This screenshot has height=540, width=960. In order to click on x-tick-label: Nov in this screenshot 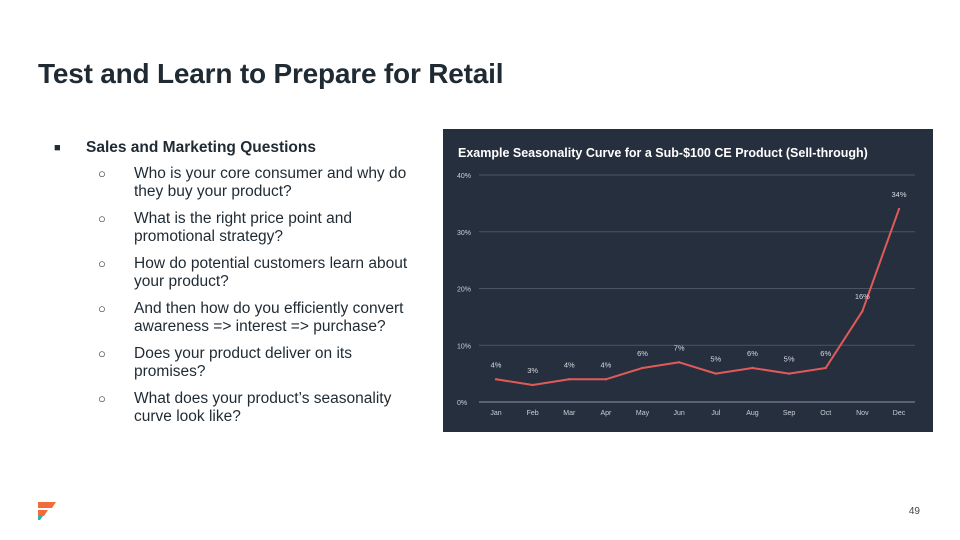, I will do `click(862, 413)`.